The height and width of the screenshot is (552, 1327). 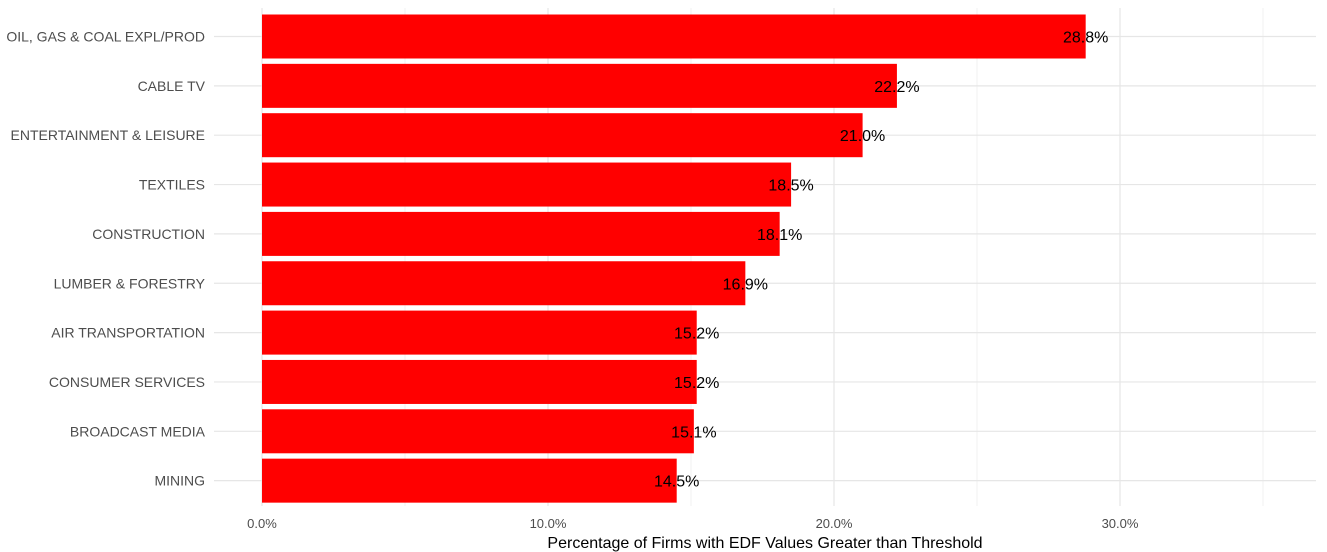 What do you see at coordinates (693, 432) in the screenshot?
I see `data-label: 15.1%` at bounding box center [693, 432].